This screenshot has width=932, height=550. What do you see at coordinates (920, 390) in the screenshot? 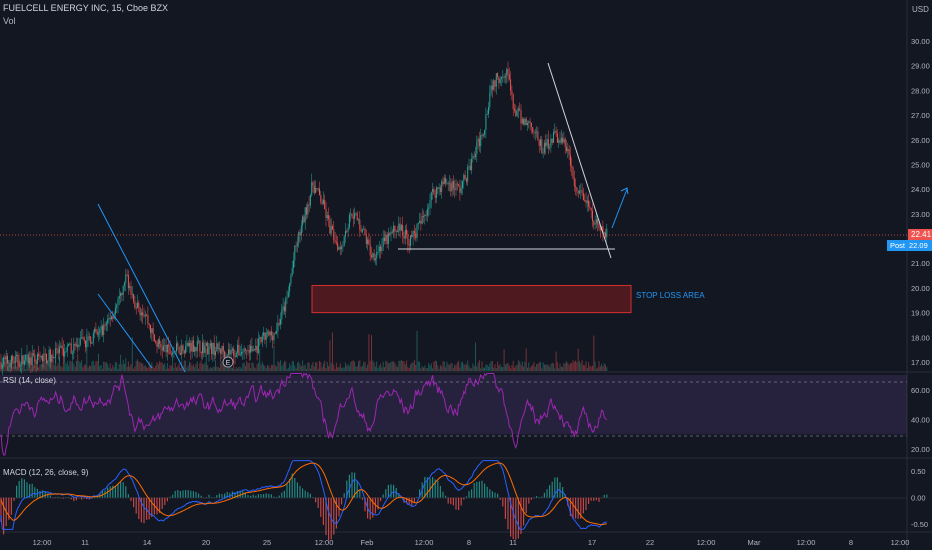
I see `rsi-tick-label: 60.00` at bounding box center [920, 390].